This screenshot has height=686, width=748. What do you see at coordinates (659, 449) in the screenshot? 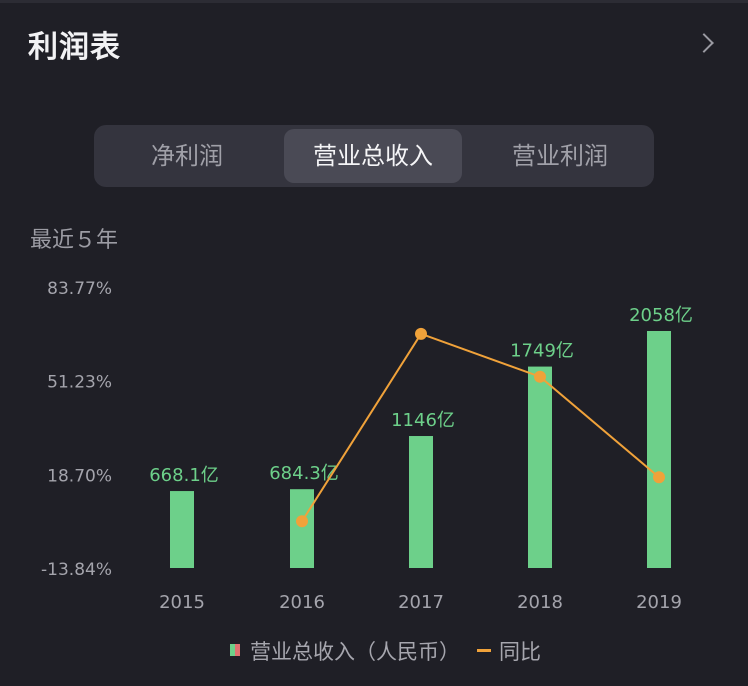
I see `bar-2019` at bounding box center [659, 449].